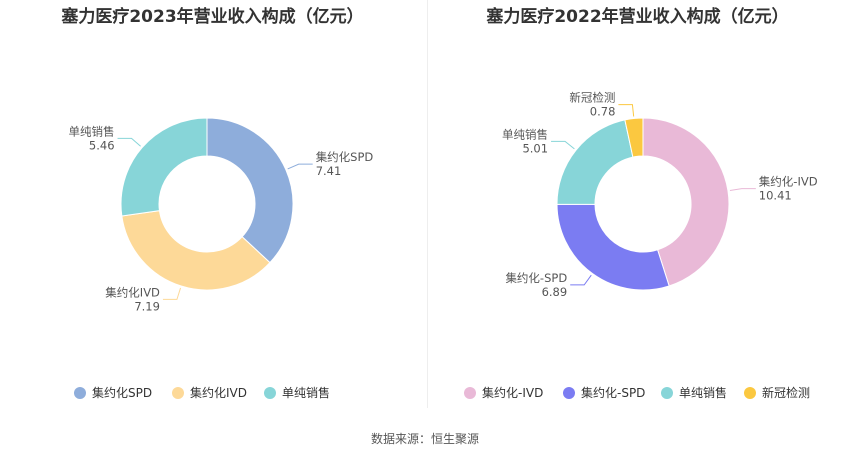 The image size is (850, 459). What do you see at coordinates (788, 182) in the screenshot?
I see `slice-name-label: 集约化-IVD` at bounding box center [788, 182].